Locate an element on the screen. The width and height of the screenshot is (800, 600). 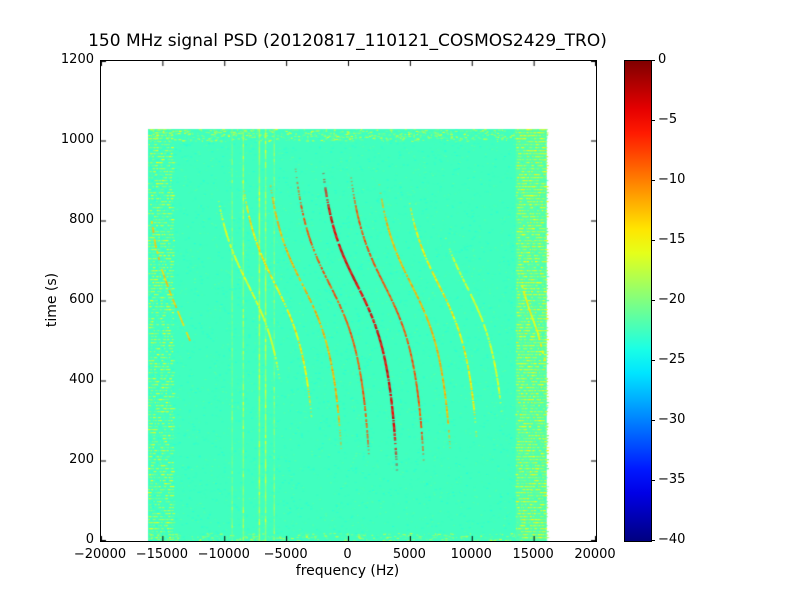
colorbar is located at coordinates (638, 301).